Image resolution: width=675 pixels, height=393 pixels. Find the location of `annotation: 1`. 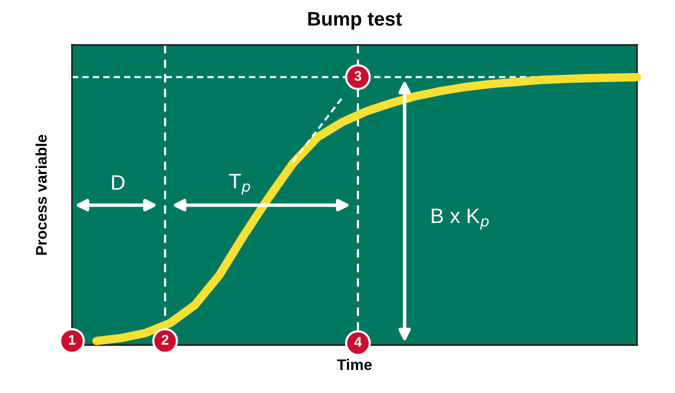

annotation: 1 is located at coordinates (72, 340).